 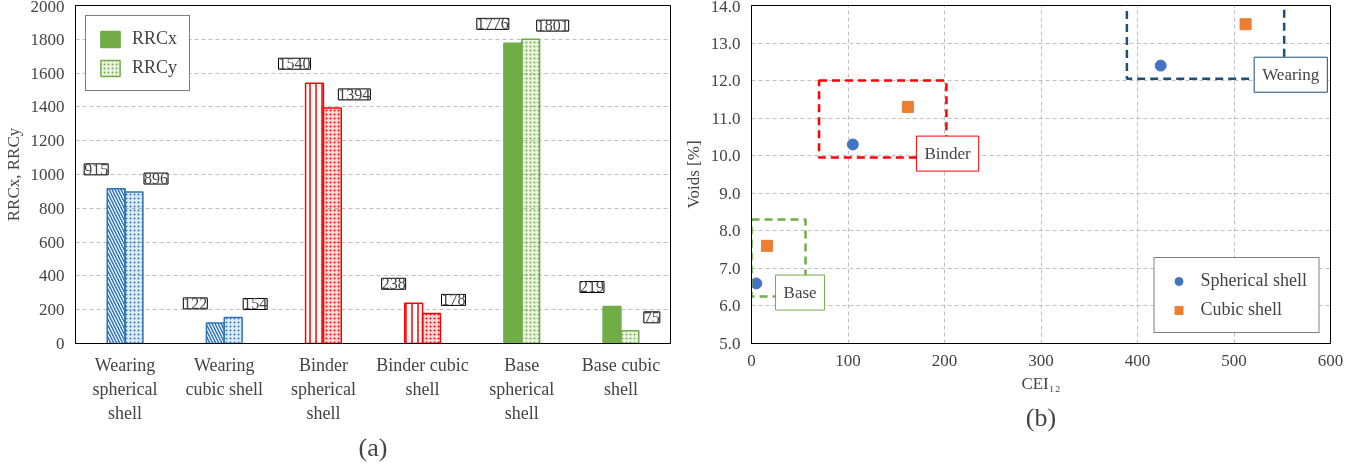 I want to click on y-tick-label: 10.0, so click(x=725, y=156).